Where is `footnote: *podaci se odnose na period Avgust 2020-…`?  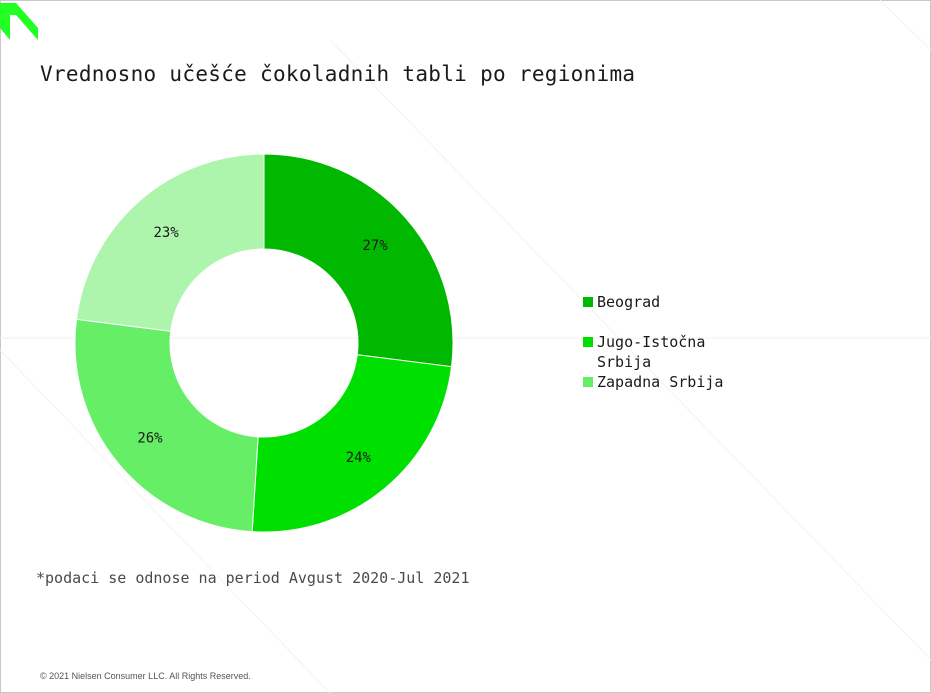
footnote: *podaci se odnose na period Avgust 2020-… is located at coordinates (253, 578).